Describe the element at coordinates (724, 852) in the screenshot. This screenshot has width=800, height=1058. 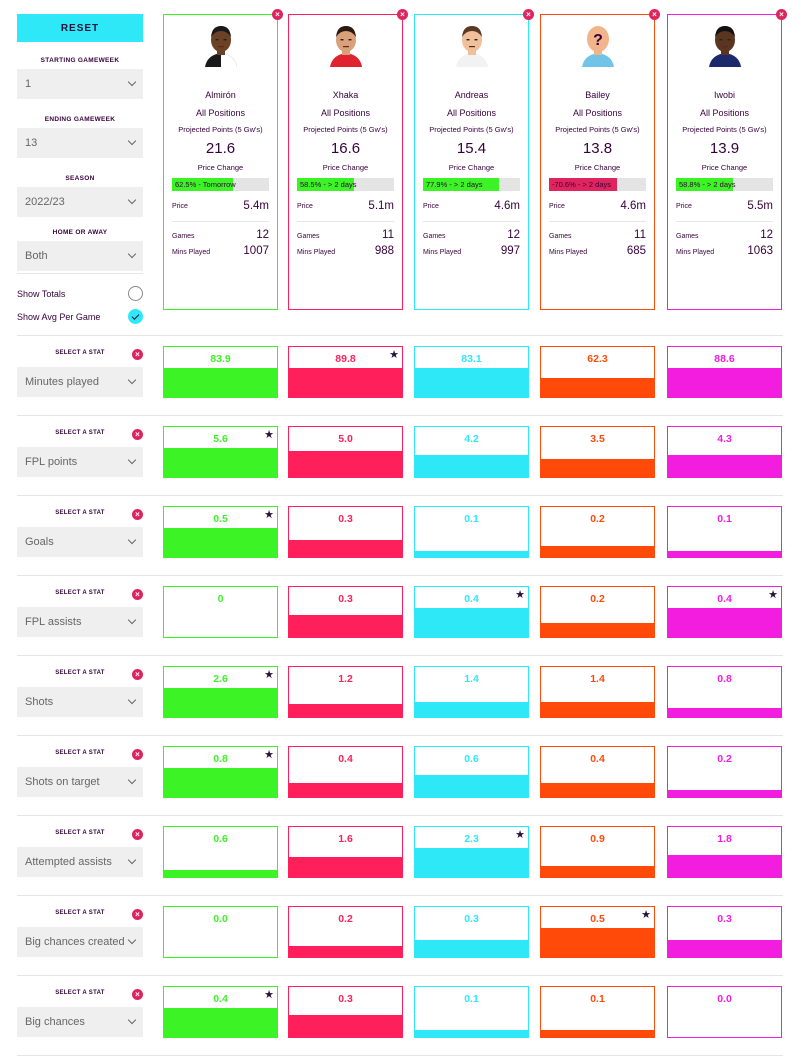
I see `stat-value-box: 1.8` at that location.